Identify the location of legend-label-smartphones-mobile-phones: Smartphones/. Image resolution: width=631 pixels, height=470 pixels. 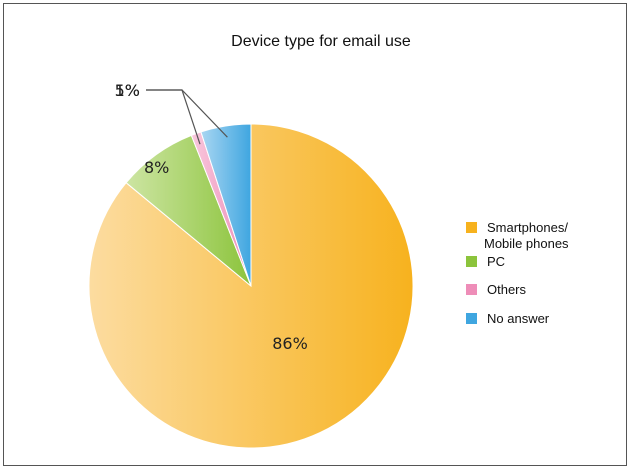
(527, 227).